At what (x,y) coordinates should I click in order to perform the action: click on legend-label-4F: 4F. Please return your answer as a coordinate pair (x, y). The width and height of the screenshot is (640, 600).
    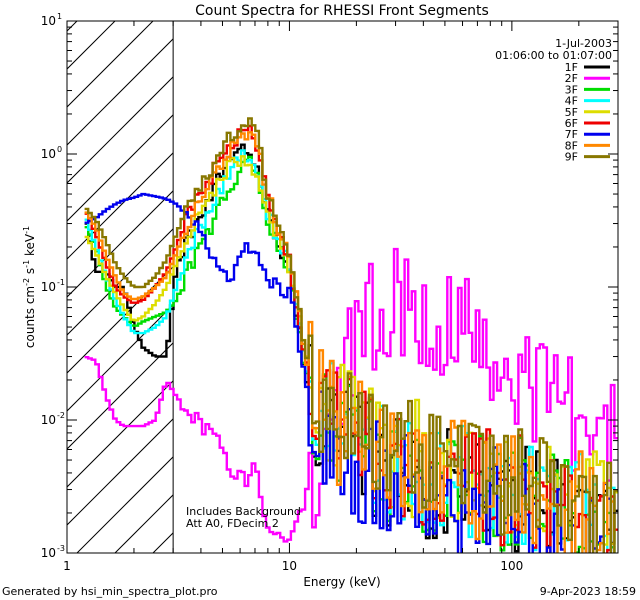
    Looking at the image, I should click on (571, 101).